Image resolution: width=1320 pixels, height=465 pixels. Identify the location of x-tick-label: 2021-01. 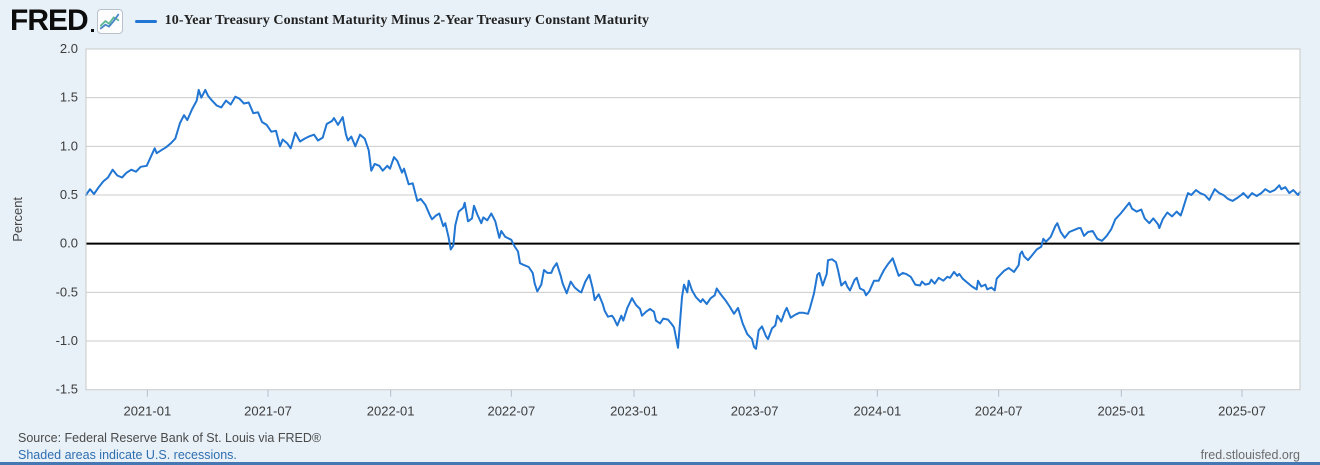
(147, 410).